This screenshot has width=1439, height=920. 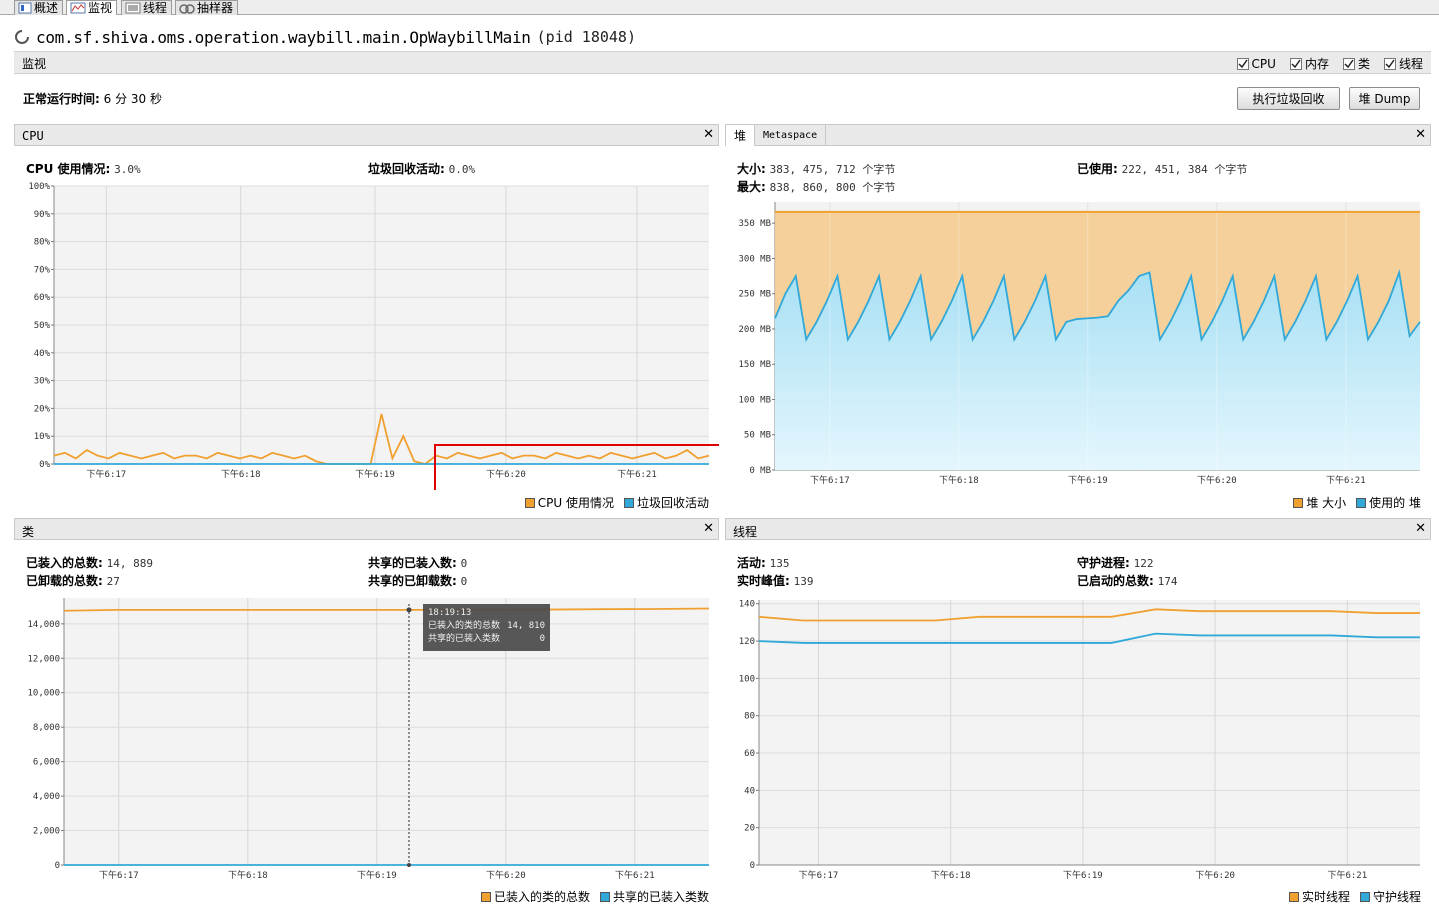 What do you see at coordinates (46, 8) in the screenshot?
I see `tab-overview-label: 概述` at bounding box center [46, 8].